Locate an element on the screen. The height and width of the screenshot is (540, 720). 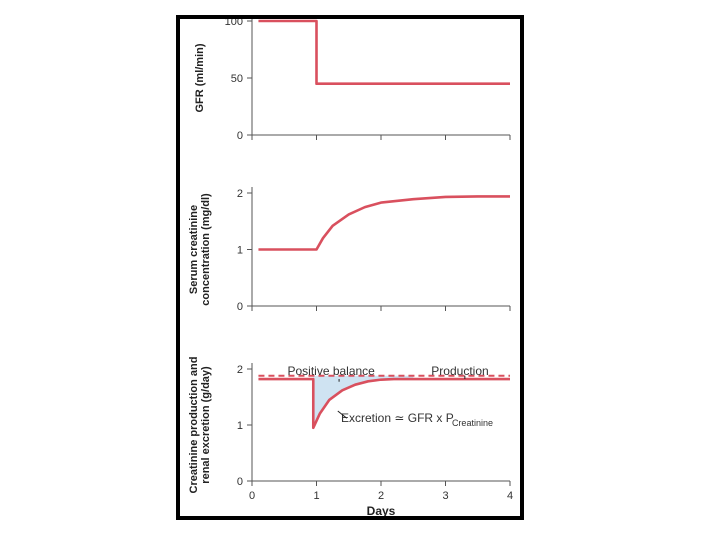
excretion-line is located at coordinates (384, 403).